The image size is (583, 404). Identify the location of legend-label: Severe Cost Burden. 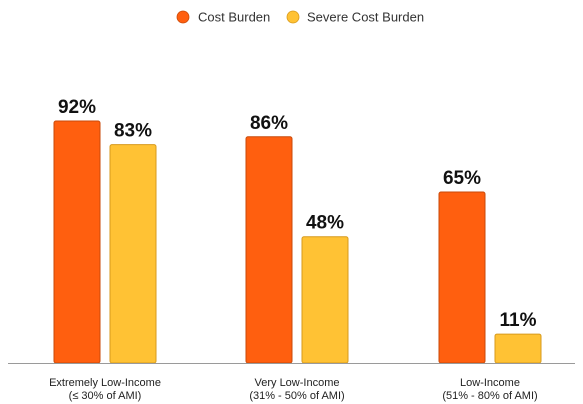
(365, 17).